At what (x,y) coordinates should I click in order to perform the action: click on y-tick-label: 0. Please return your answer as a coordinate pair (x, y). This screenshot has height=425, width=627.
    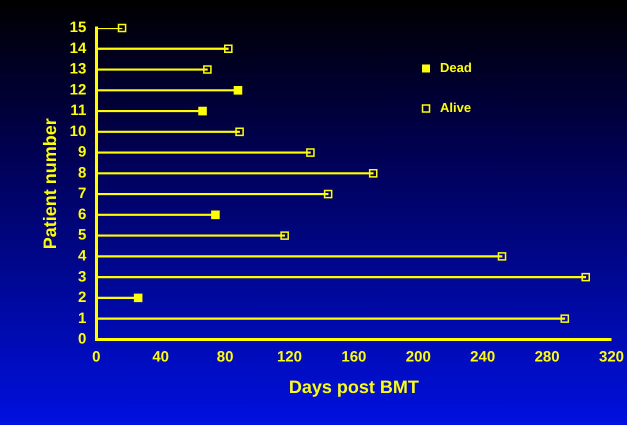
    Looking at the image, I should click on (82, 339).